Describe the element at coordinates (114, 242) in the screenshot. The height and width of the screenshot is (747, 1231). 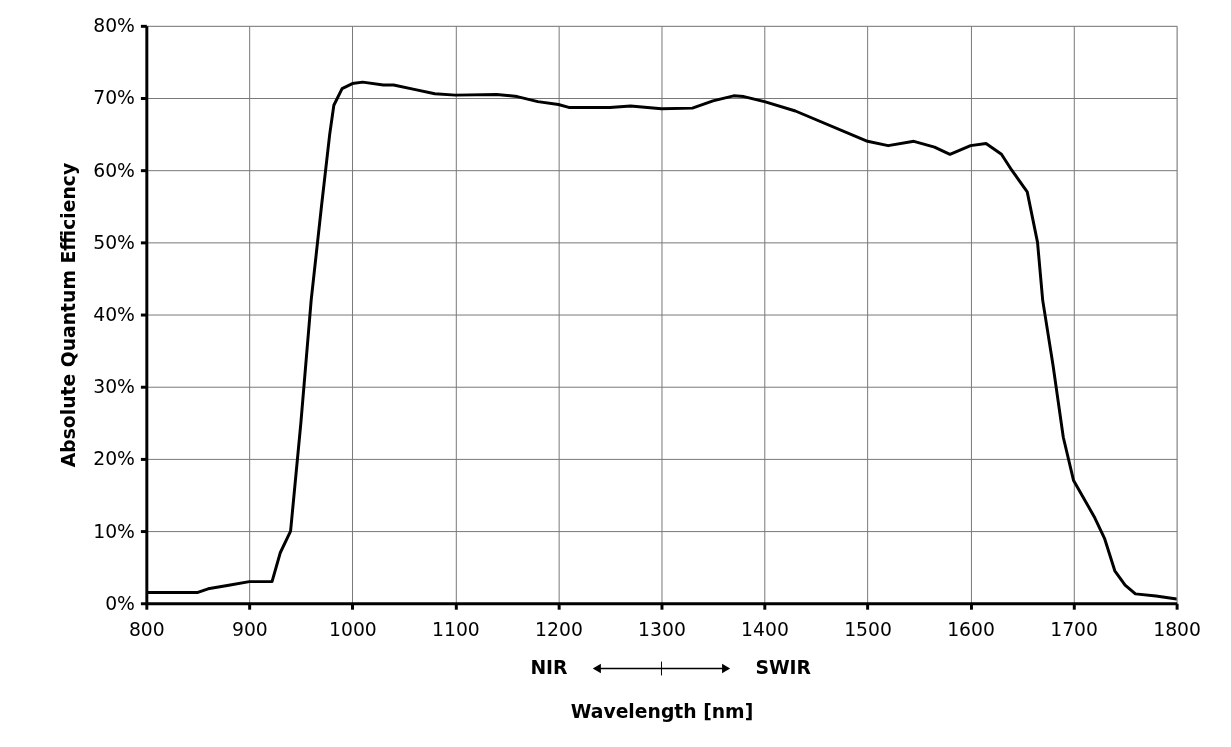
I see `y-tick-label: 50%` at that location.